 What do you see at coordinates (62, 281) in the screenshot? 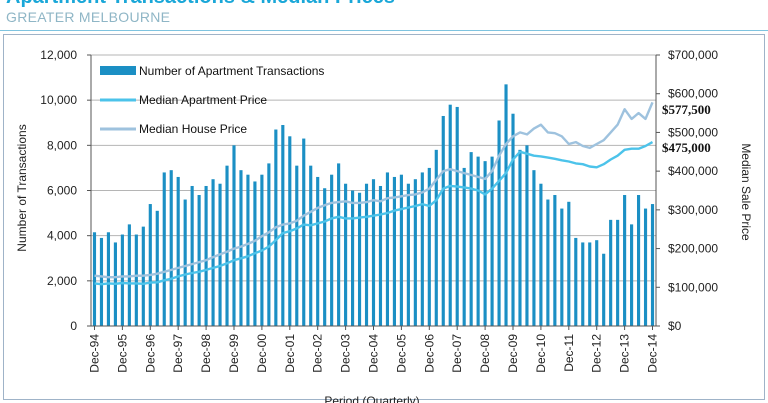
I see `y-left-tick-label: 2,000` at bounding box center [62, 281].